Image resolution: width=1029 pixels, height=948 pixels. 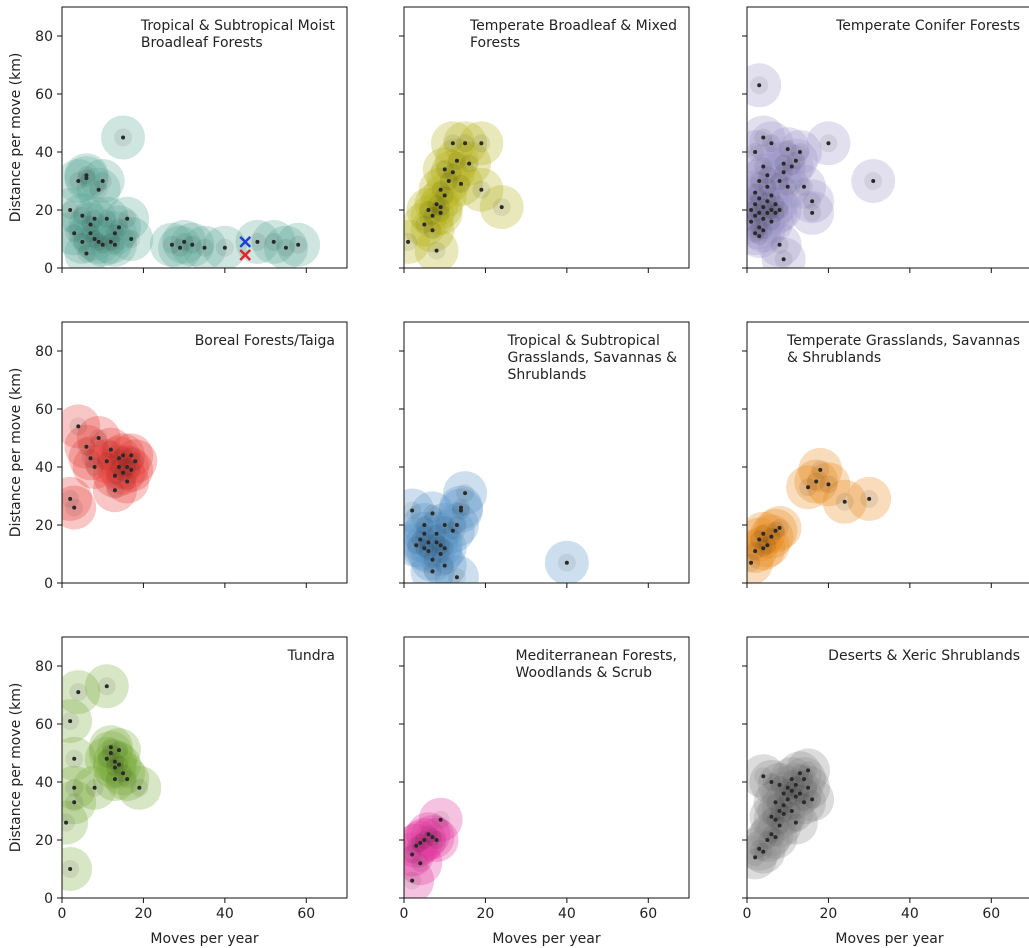 I want to click on panel-title: Boreal Forests/Taiga, so click(x=264, y=341).